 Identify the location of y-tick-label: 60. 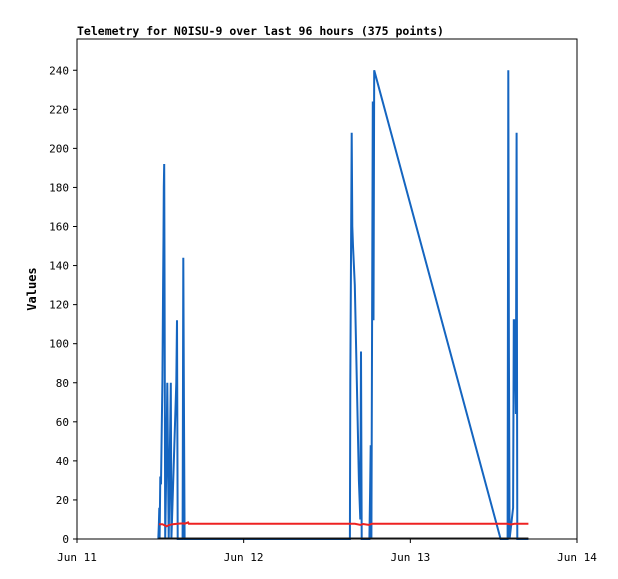
(62, 422).